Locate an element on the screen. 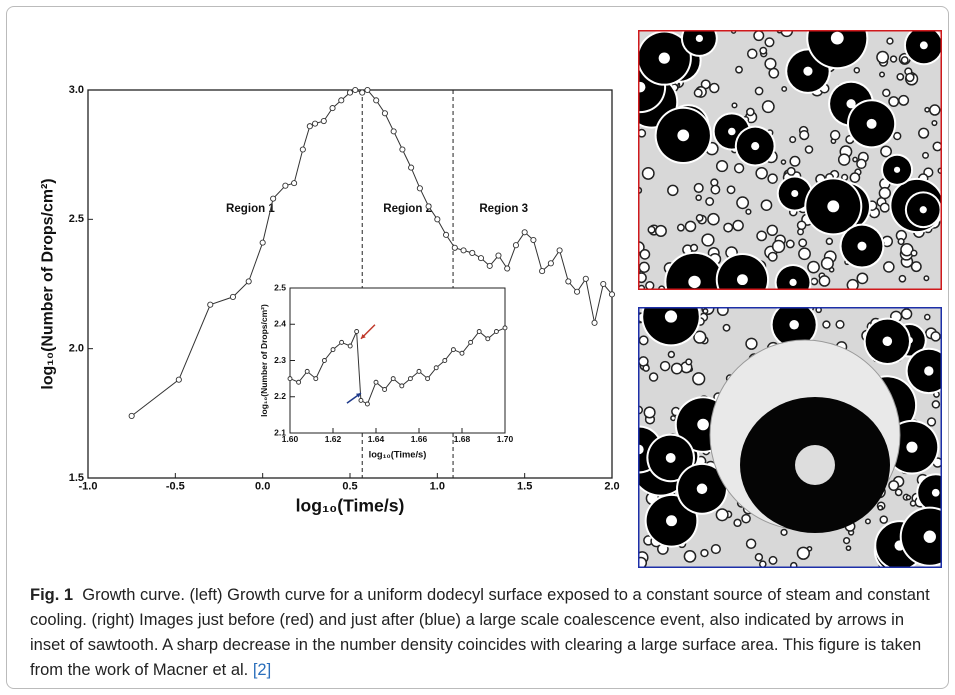  x-tick-label: -0.5 is located at coordinates (175, 487).